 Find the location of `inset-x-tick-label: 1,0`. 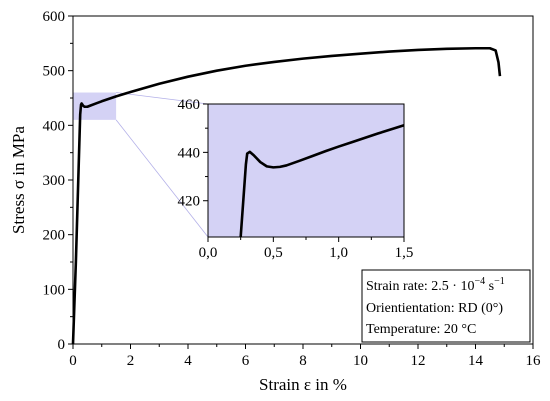

inset-x-tick-label: 1,0 is located at coordinates (338, 253).